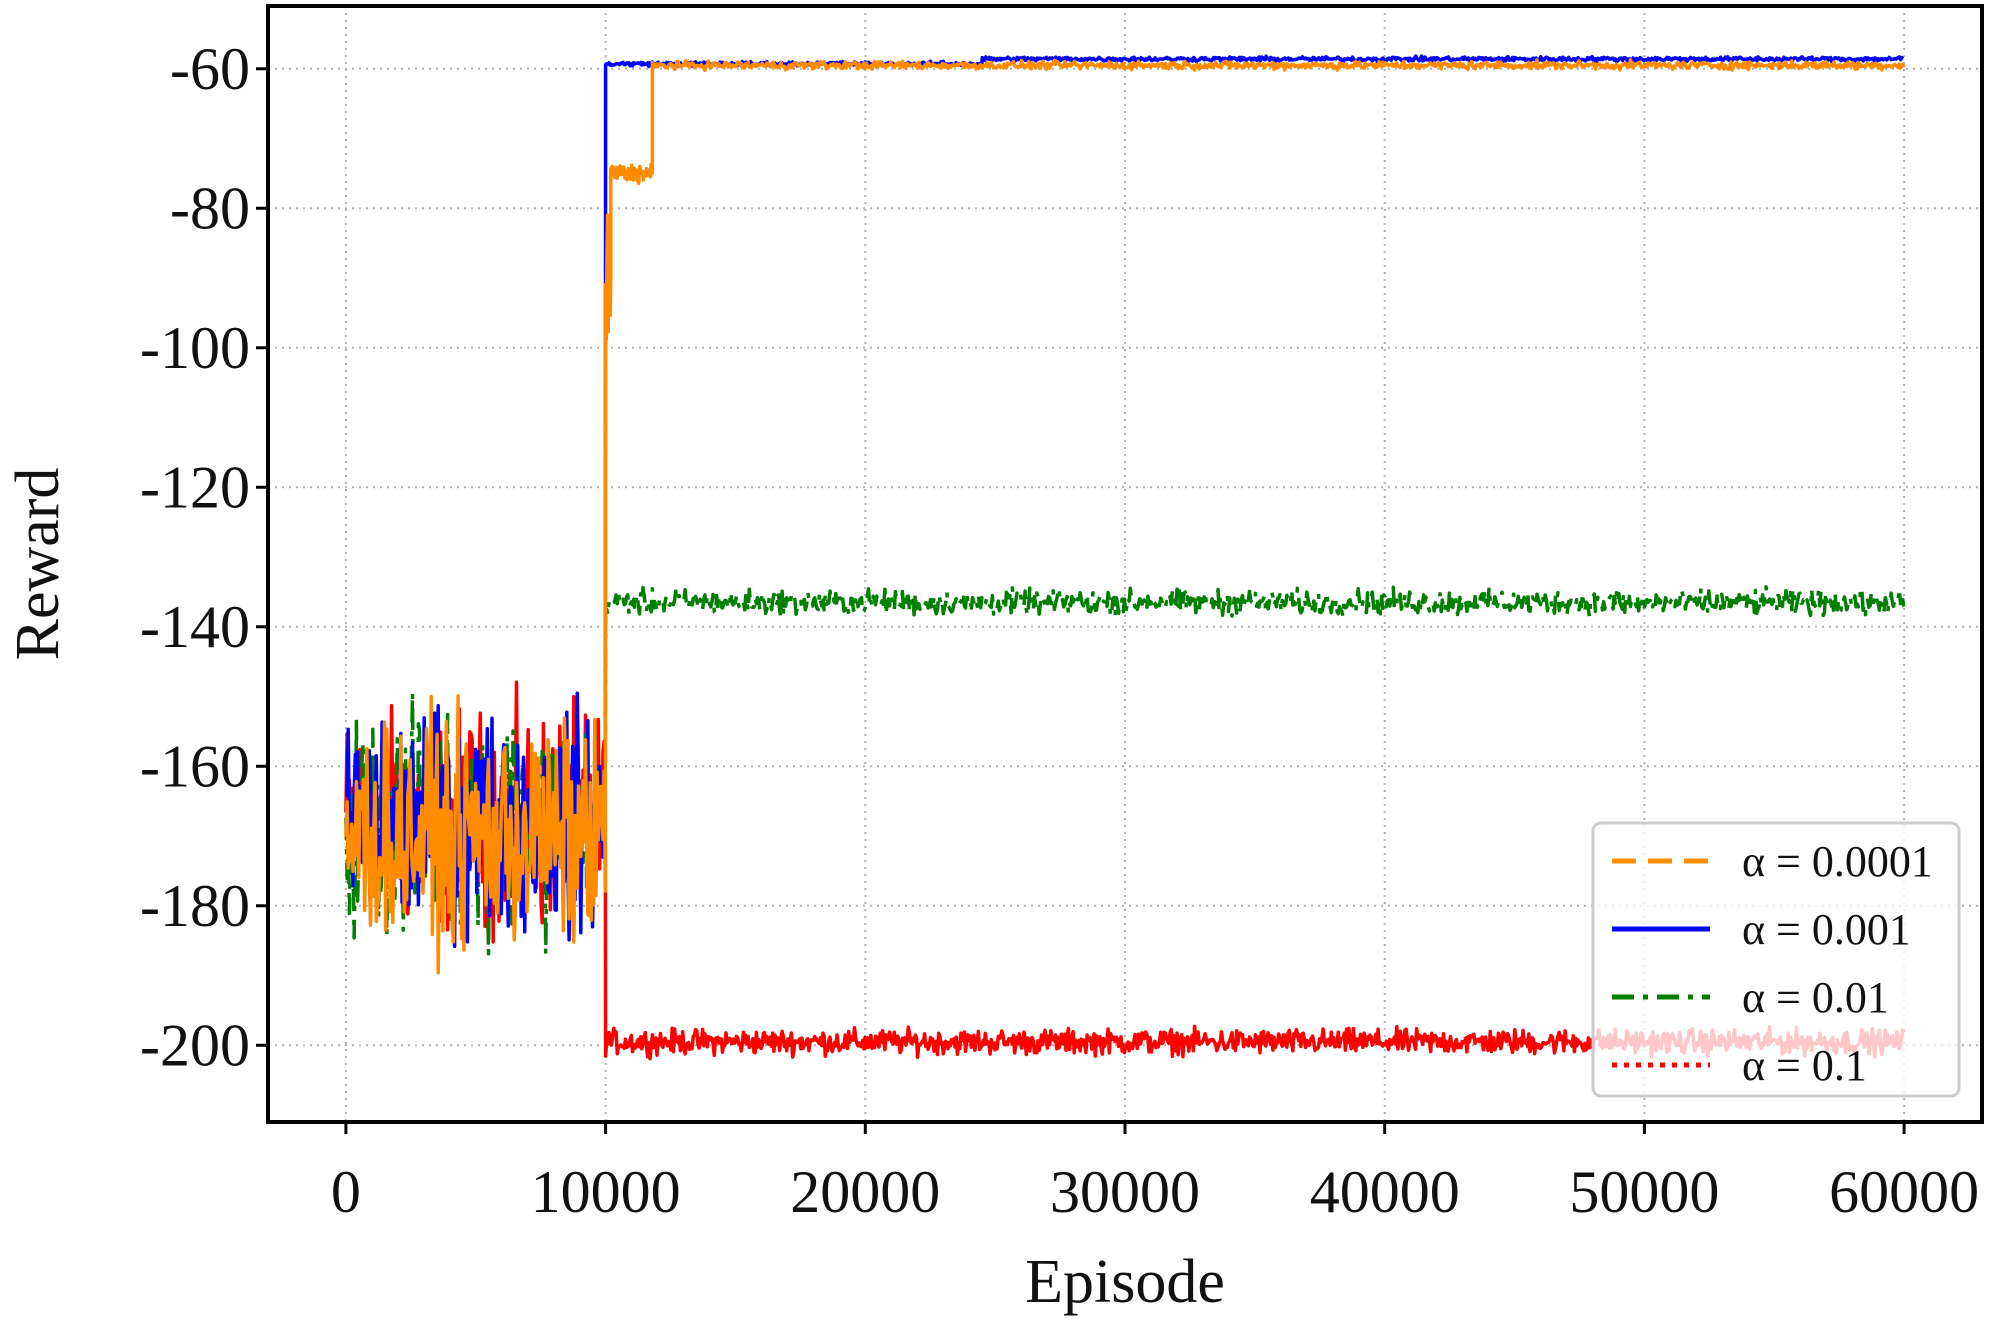  Describe the element at coordinates (195, 487) in the screenshot. I see `y-tick-label: -120` at that location.